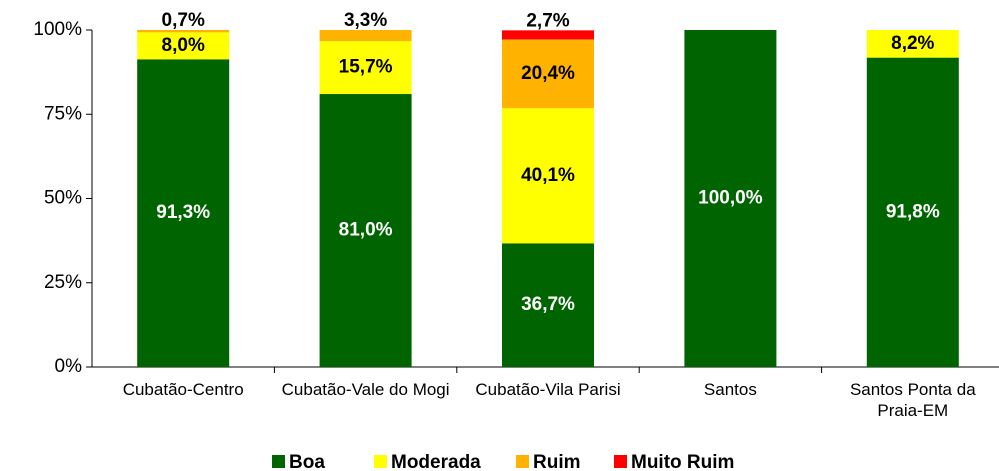  I want to click on data-label: 3,3%, so click(365, 20).